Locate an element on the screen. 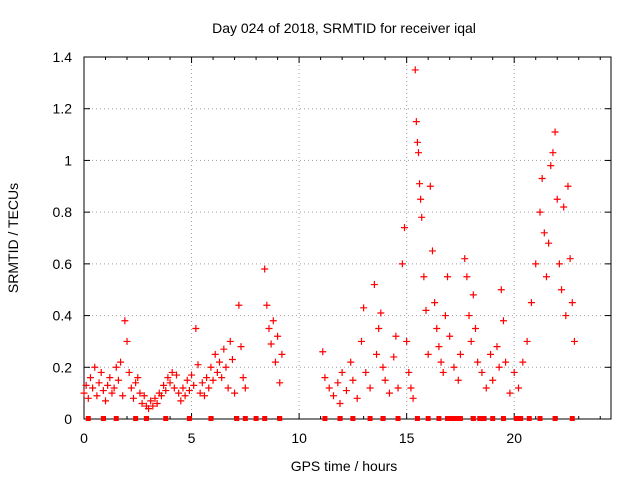 Image resolution: width=640 pixels, height=480 pixels. y-tick-label: 0.6 is located at coordinates (63, 264).